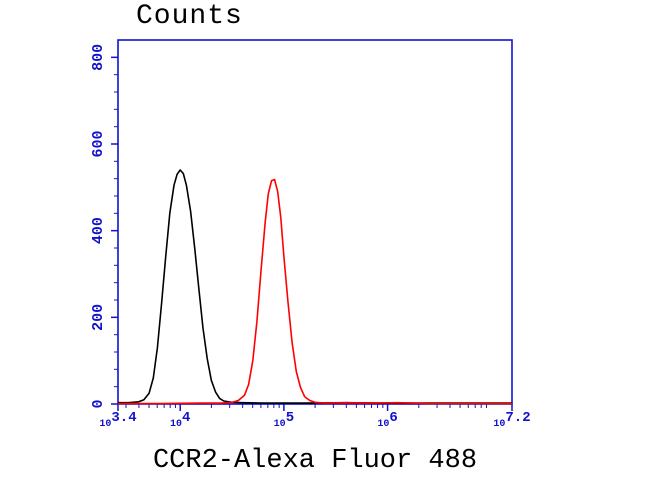  I want to click on x-tick-label: 10⁶, so click(387, 420).